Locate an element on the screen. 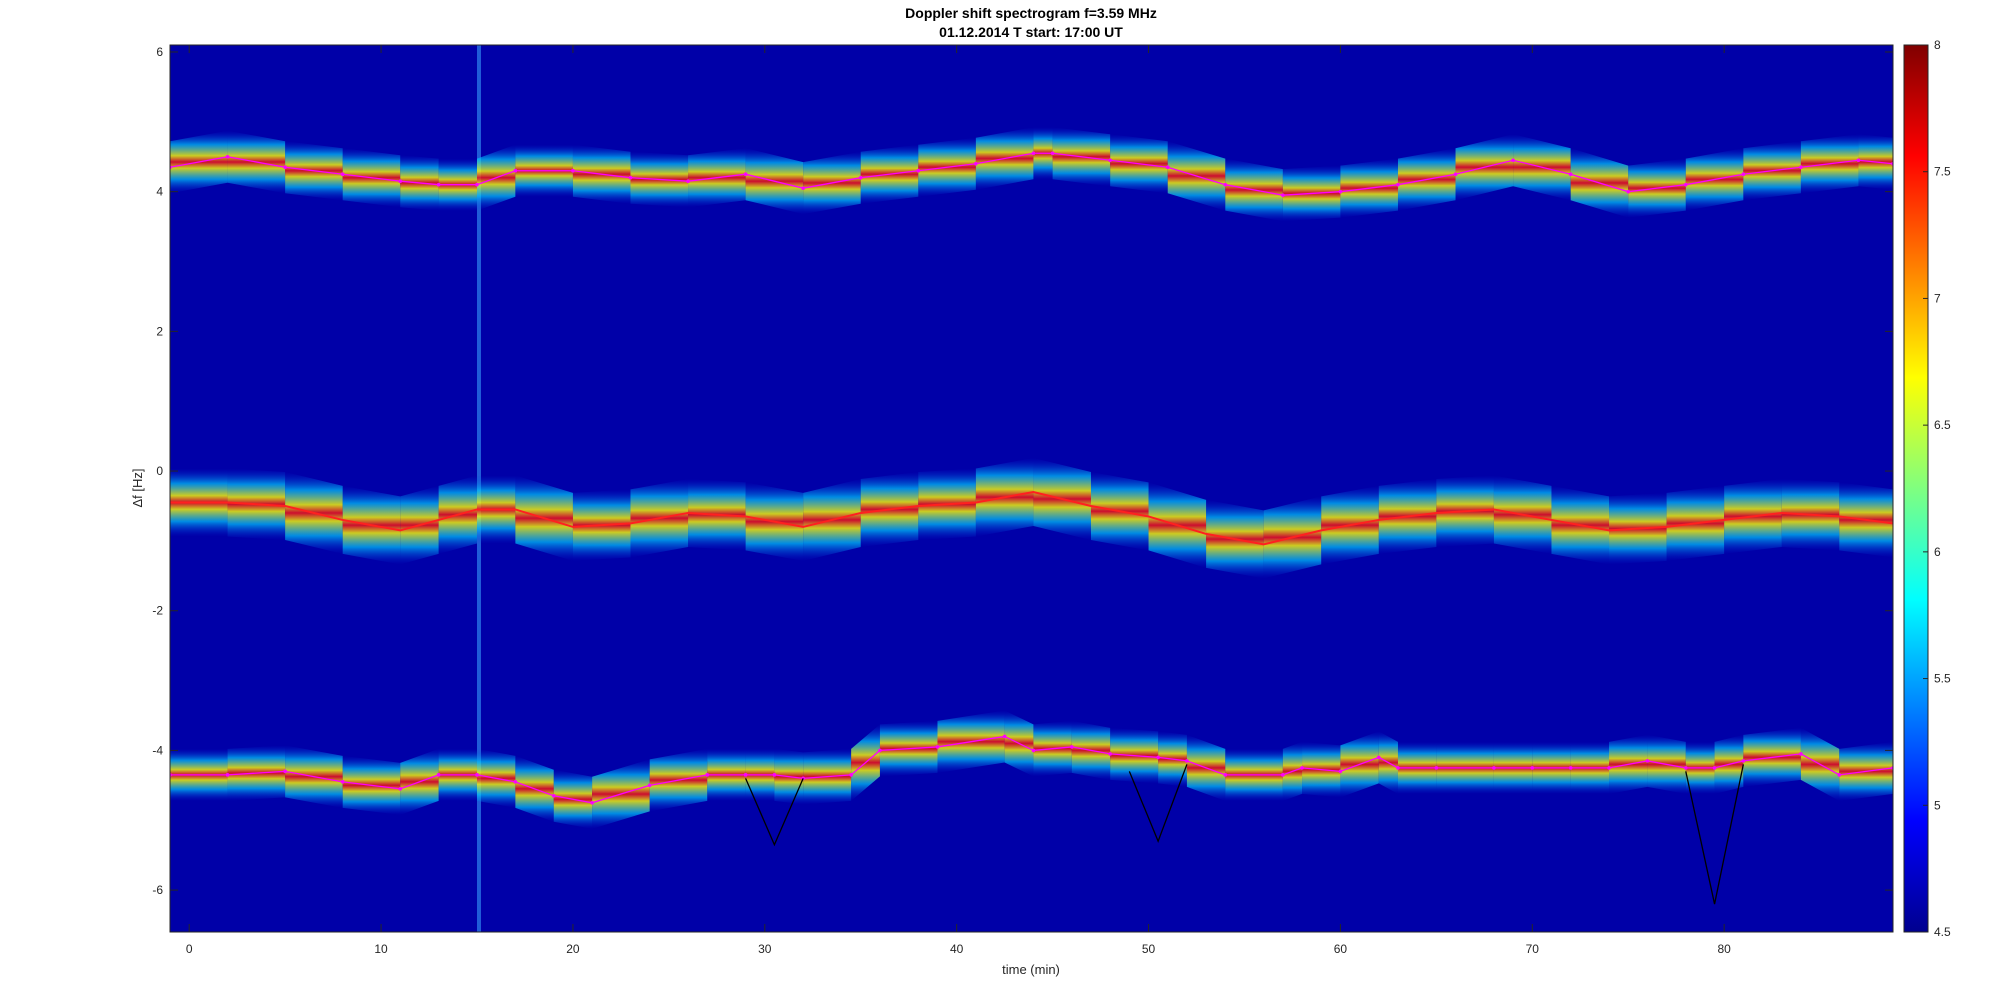 The height and width of the screenshot is (995, 2000). x-tick-label: 20 is located at coordinates (573, 949).